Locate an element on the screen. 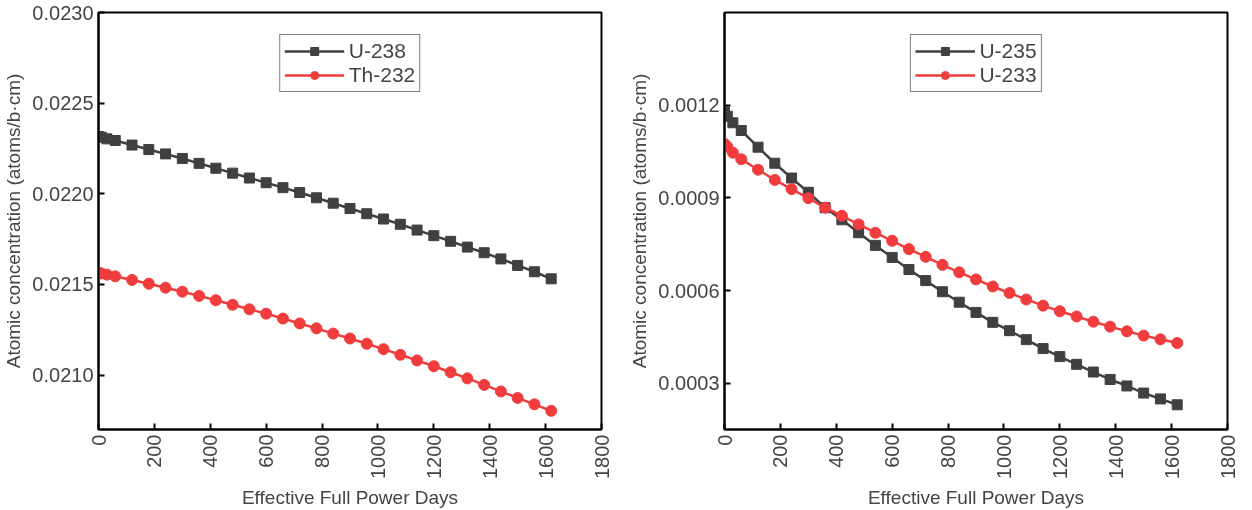 The image size is (1252, 510). legend-label: Th-232 is located at coordinates (382, 75).